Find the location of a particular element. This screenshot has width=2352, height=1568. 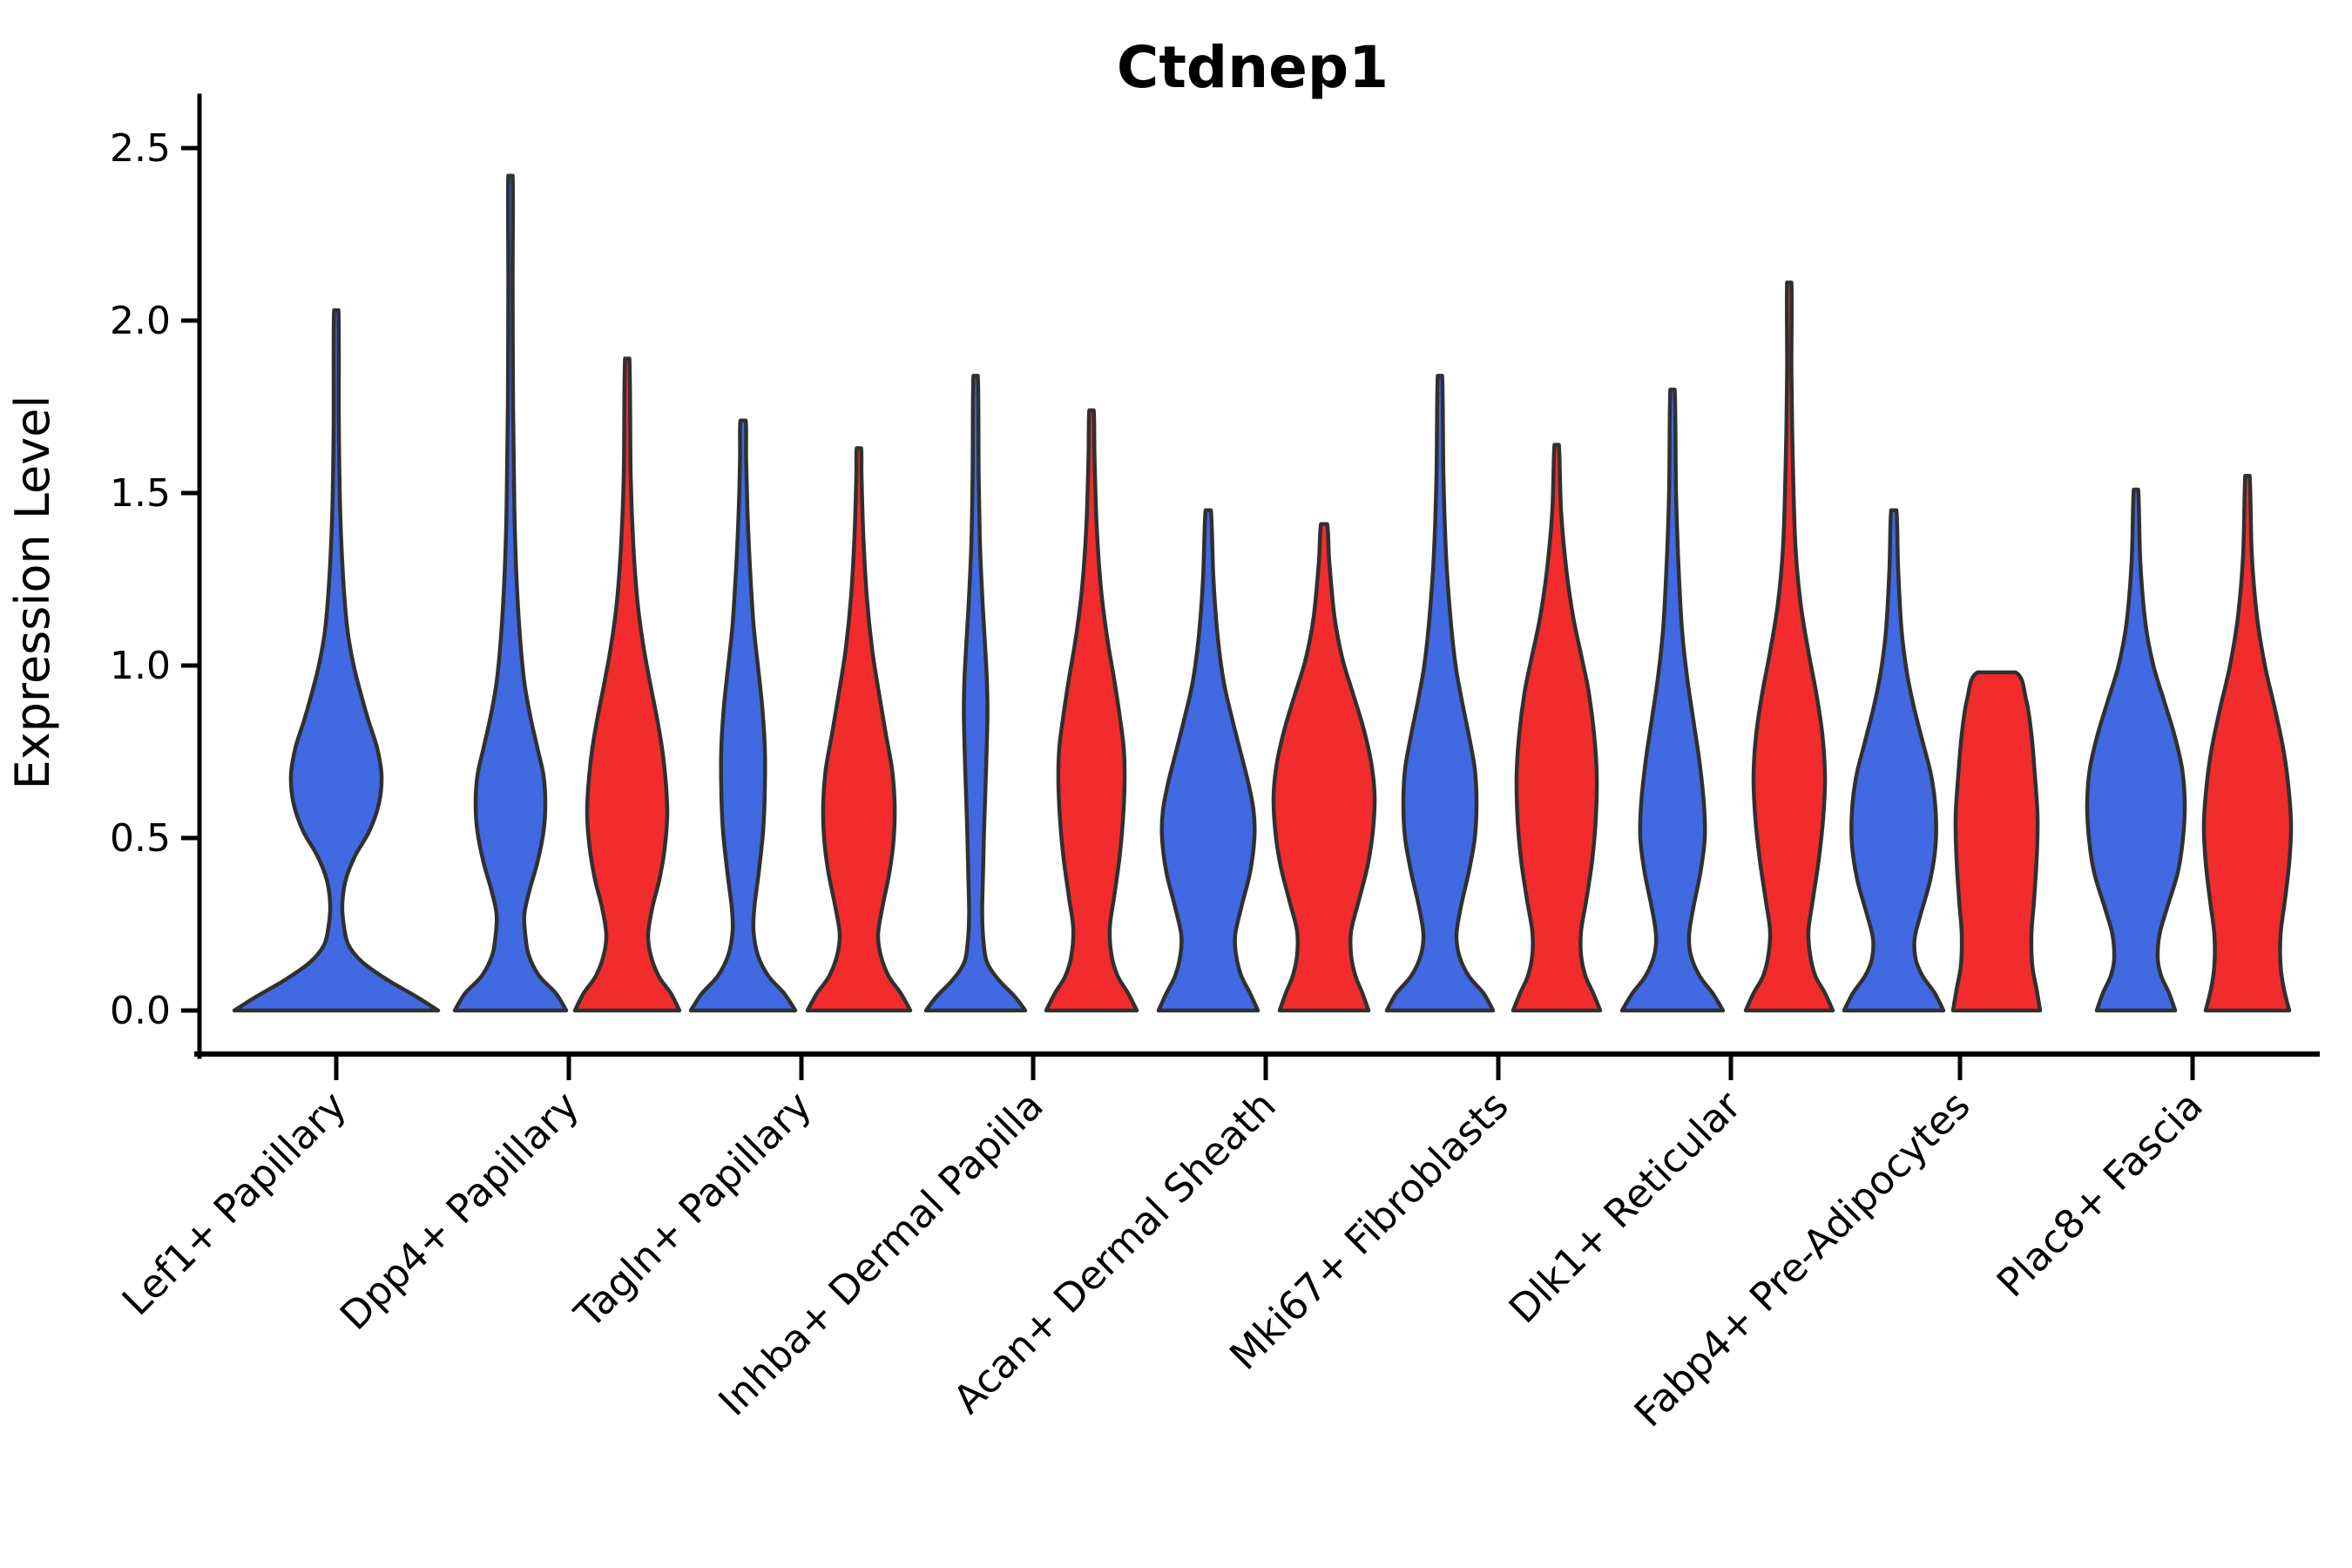

violin-blue-tagln is located at coordinates (743, 716).